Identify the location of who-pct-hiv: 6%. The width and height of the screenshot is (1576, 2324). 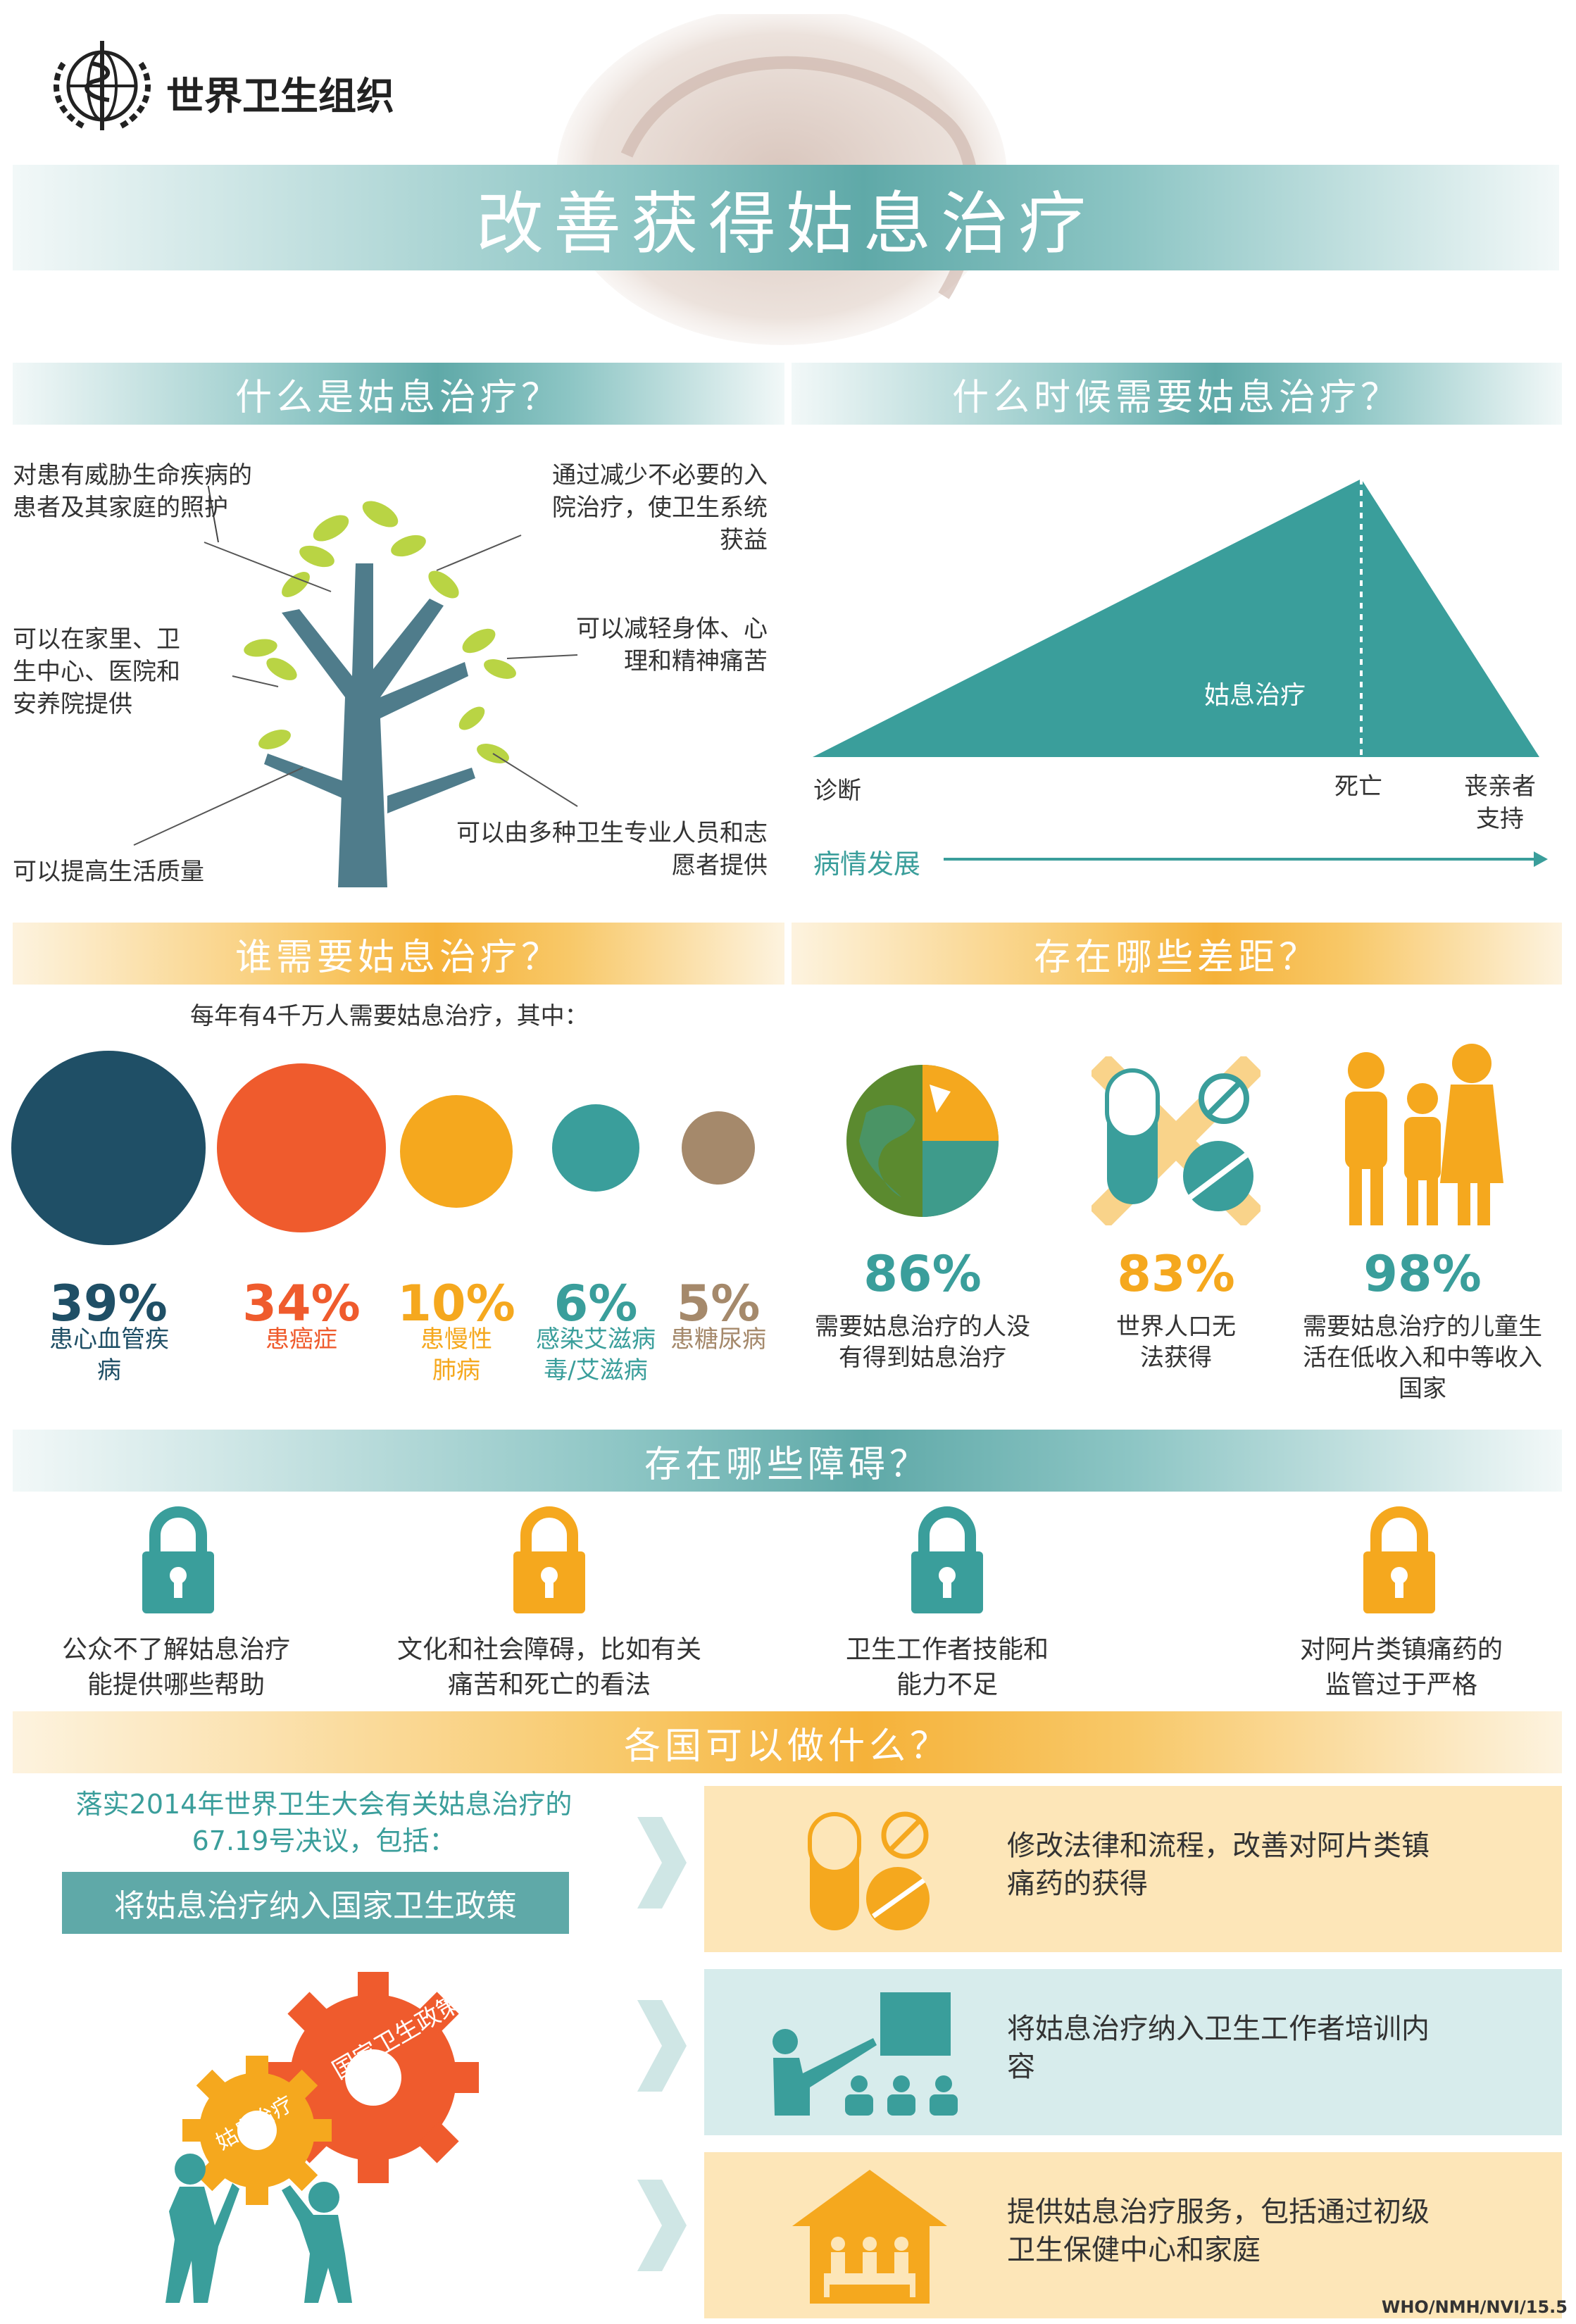
(596, 1303).